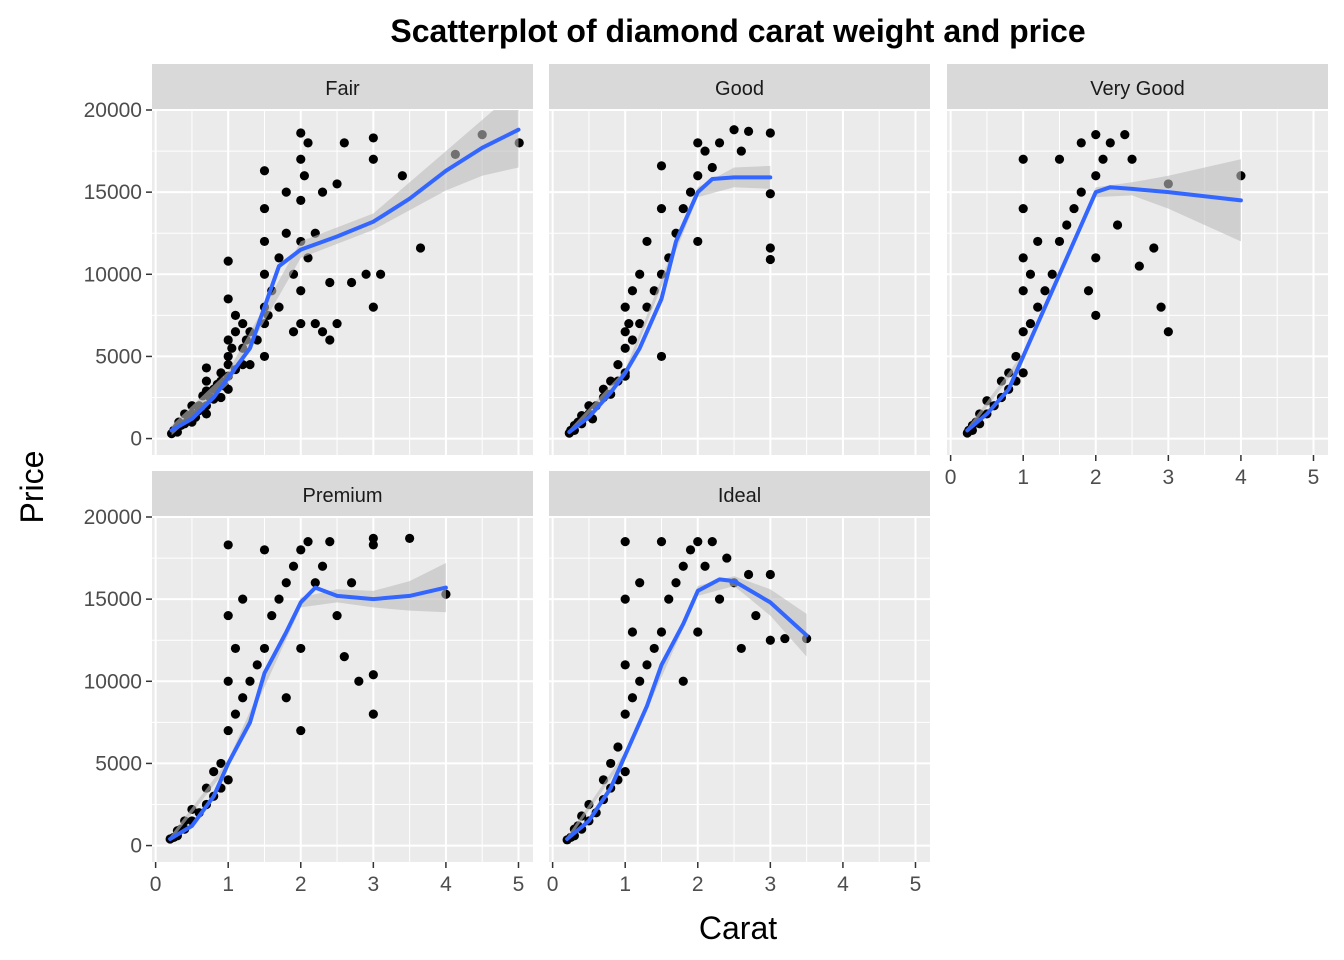 This screenshot has height=960, width=1344. I want to click on y-tick-label: 5000, so click(118, 763).